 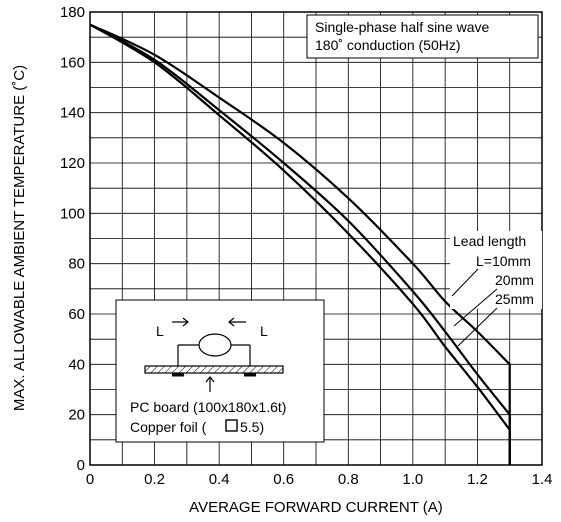 What do you see at coordinates (72, 163) in the screenshot?
I see `y-tick-label: 120` at bounding box center [72, 163].